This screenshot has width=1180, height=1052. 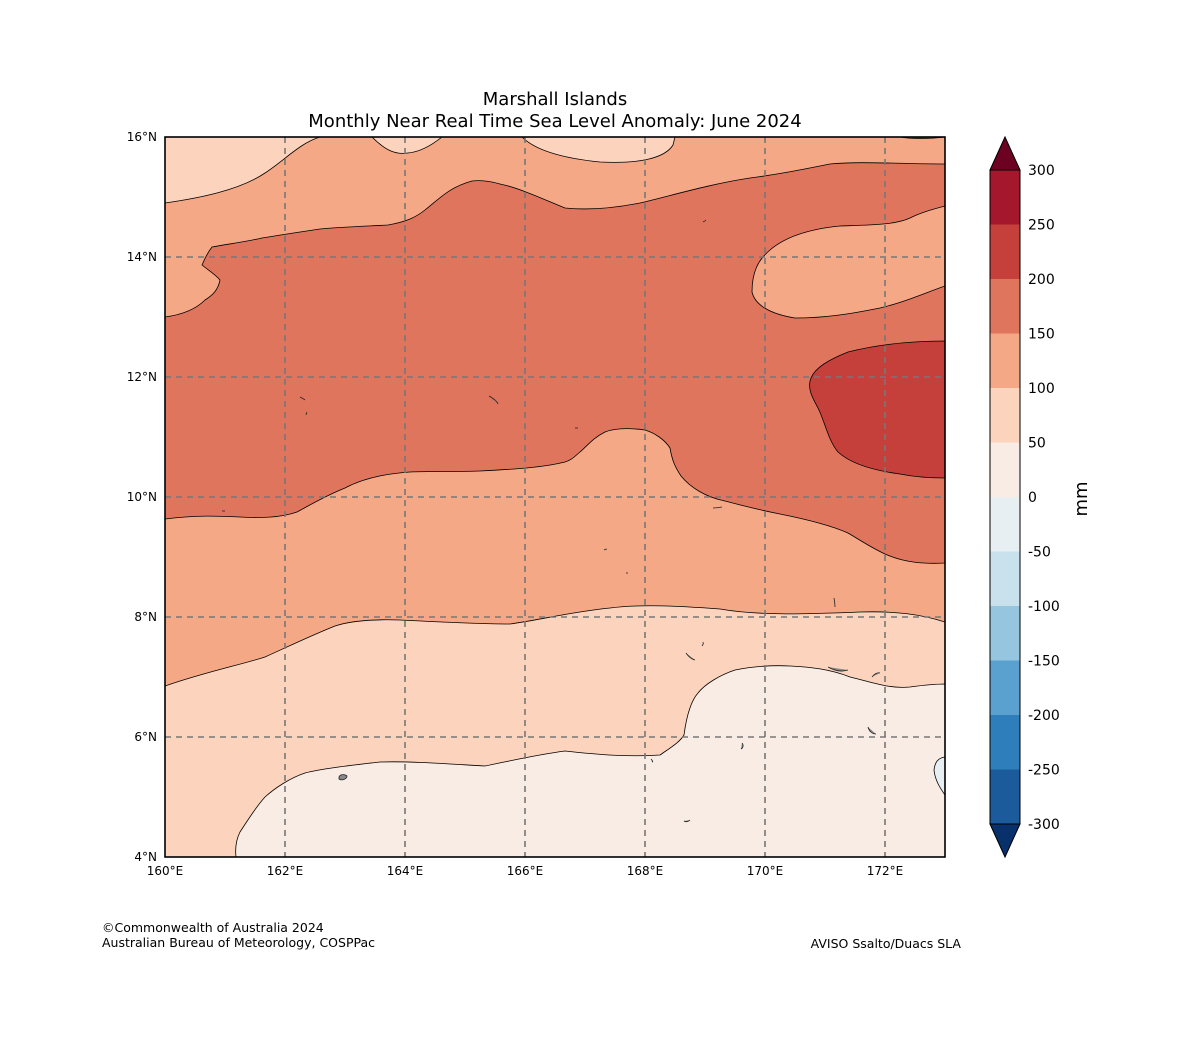 I want to click on colorbar-tick: -250, so click(x=1044, y=771).